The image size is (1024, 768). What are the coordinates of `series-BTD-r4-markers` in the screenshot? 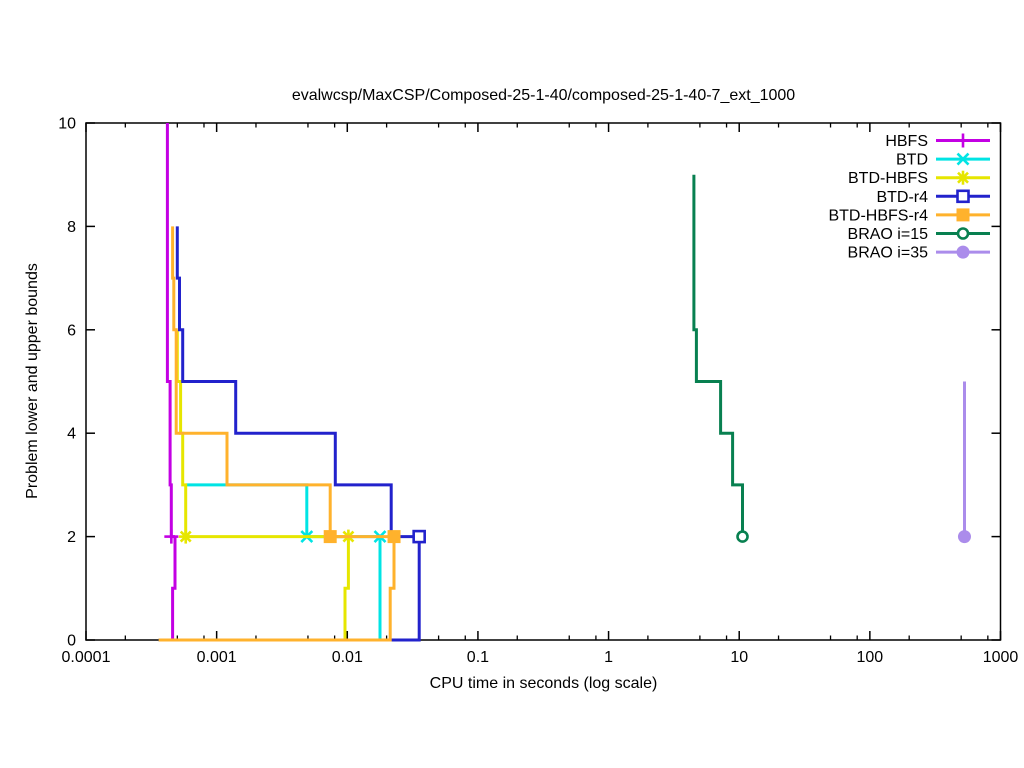 It's located at (419, 536).